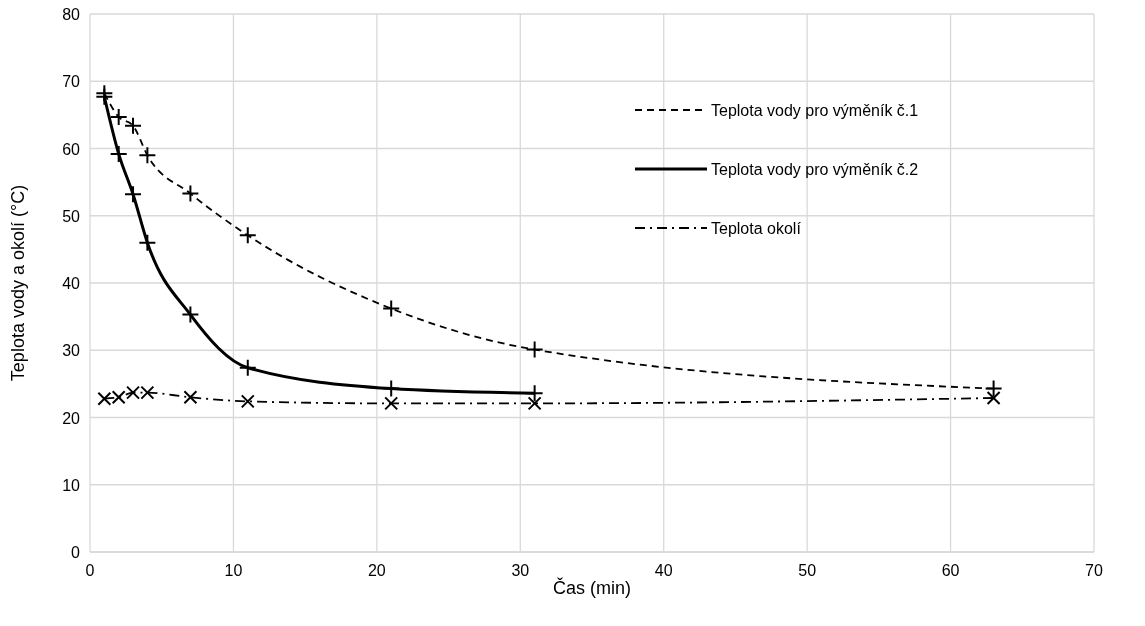 This screenshot has height=626, width=1145. What do you see at coordinates (815, 169) in the screenshot?
I see `legend-label: Teplota vody pro výměník č.2` at bounding box center [815, 169].